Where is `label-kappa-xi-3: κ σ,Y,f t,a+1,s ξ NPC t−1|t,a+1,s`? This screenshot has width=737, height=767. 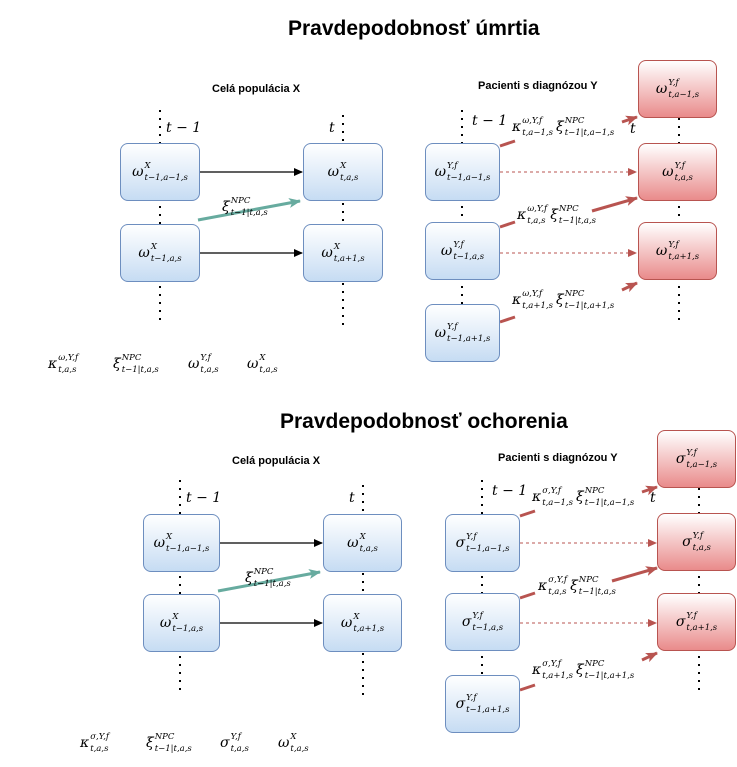 label-kappa-xi-3: κ σ,Y,f t,a+1,s ξ NPC t−1|t,a+1,s is located at coordinates (583, 669).